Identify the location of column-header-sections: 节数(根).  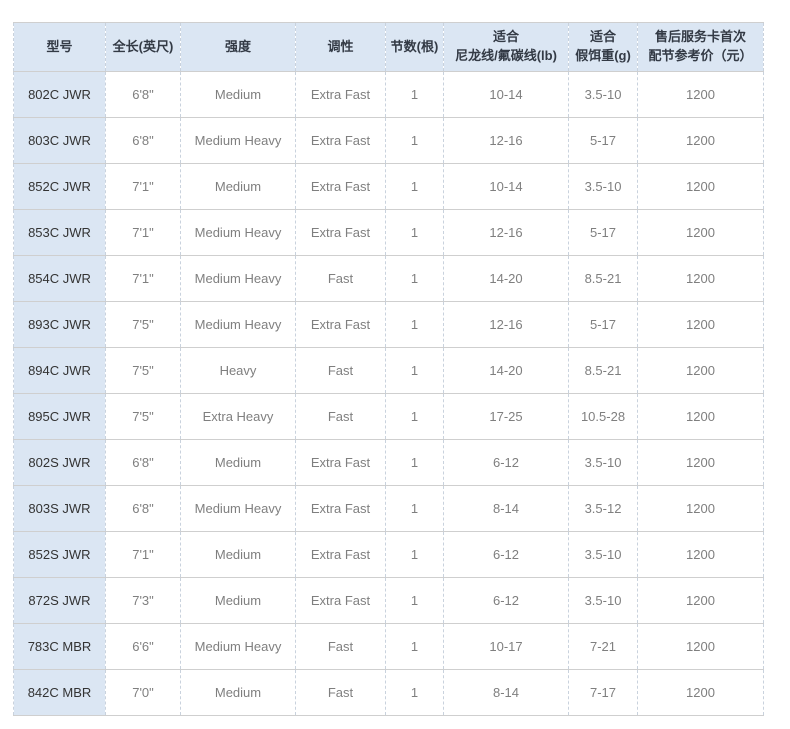
(414, 47).